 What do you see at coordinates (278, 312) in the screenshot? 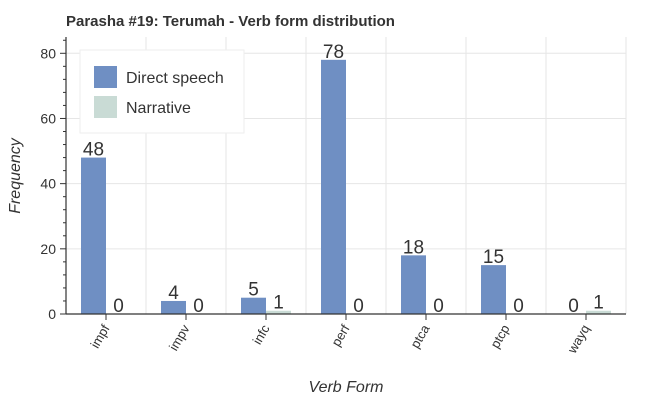
I see `bar-narrative-infc` at bounding box center [278, 312].